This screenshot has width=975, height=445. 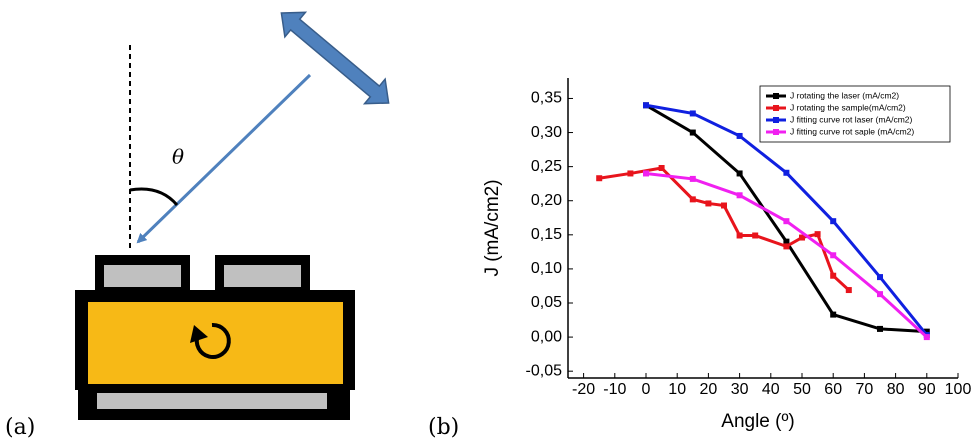 I want to click on y-axis-title: J (mA/cm2), so click(x=492, y=227).